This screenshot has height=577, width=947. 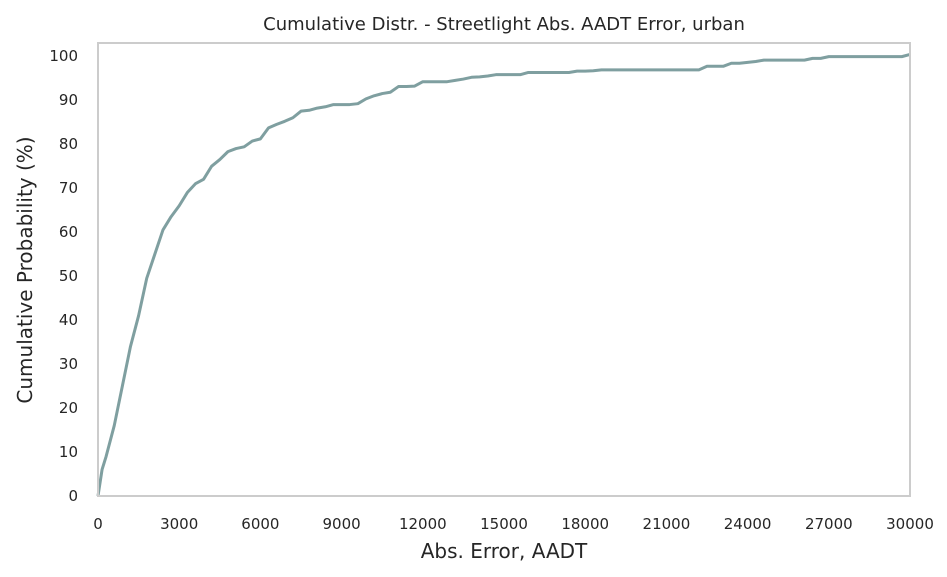 I want to click on x-tick-label: 3000, so click(x=179, y=524).